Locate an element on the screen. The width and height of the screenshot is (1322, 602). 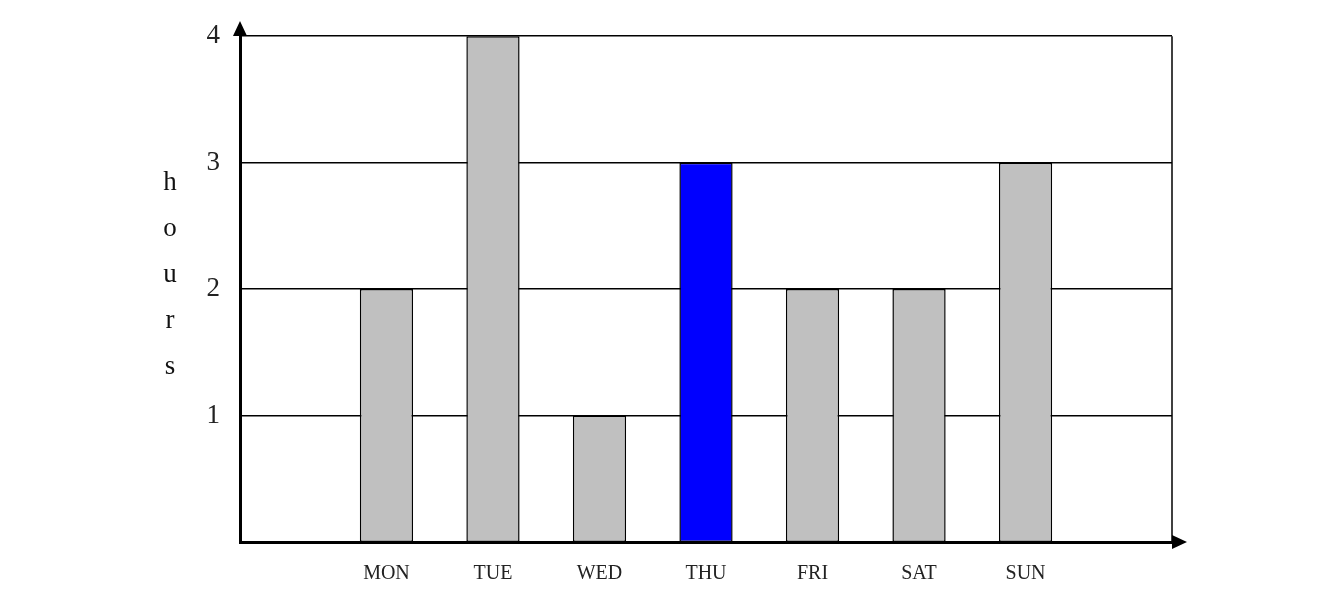
x-tick-label: FRI is located at coordinates (812, 572).